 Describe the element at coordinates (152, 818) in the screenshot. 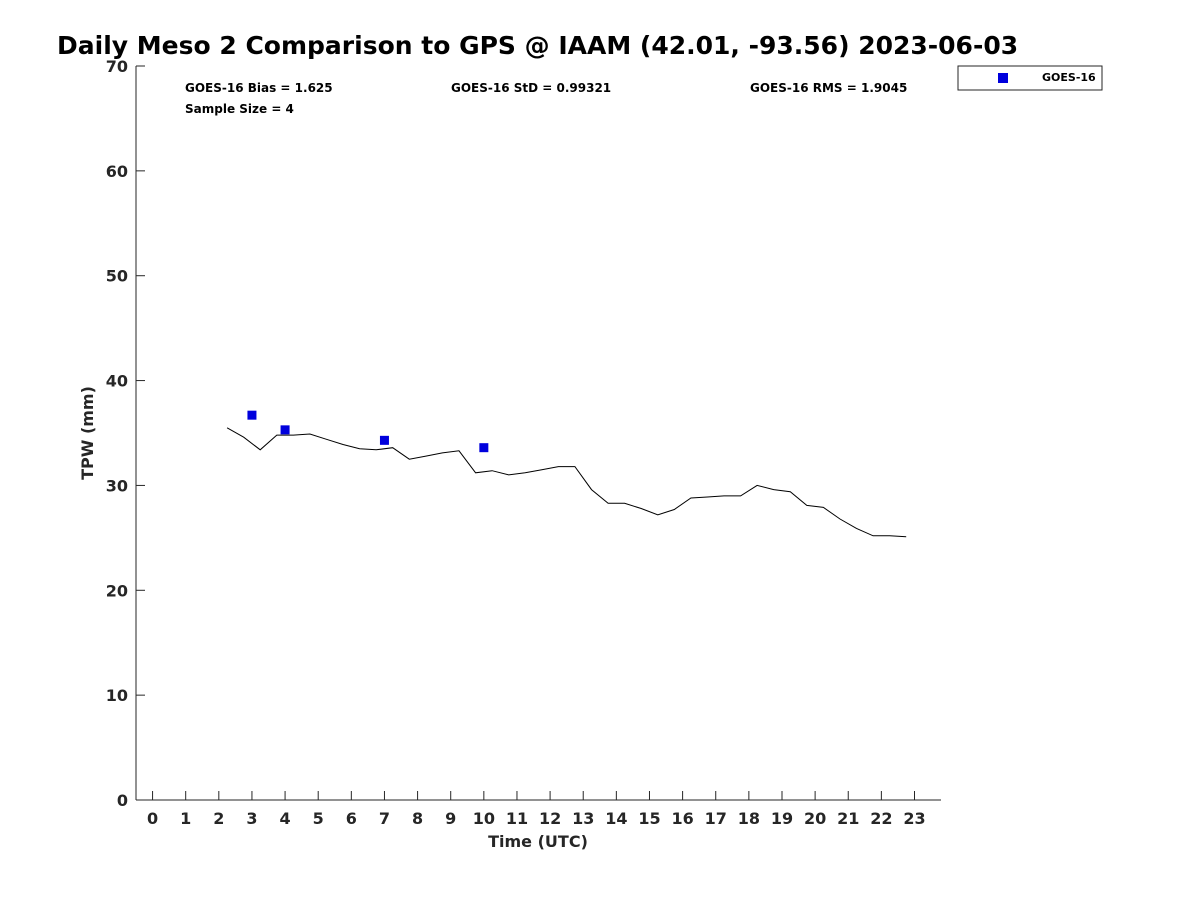

I see `x-tick-label: 0` at that location.